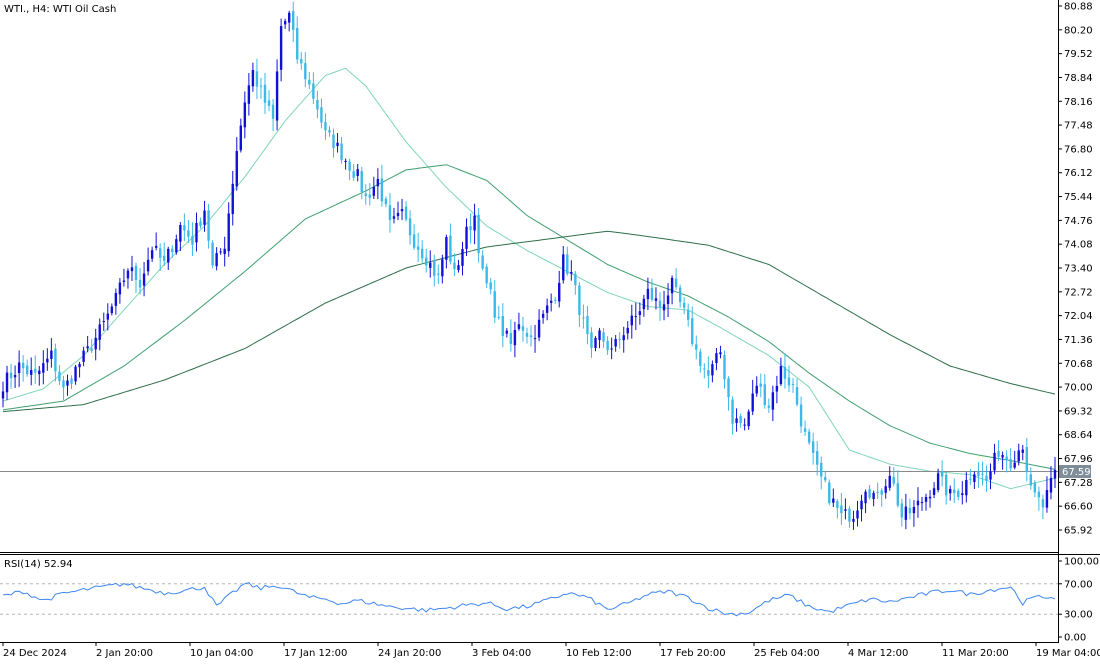 This screenshot has height=664, width=1100. I want to click on time-tick-label: 17 Jan 12:00, so click(315, 653).